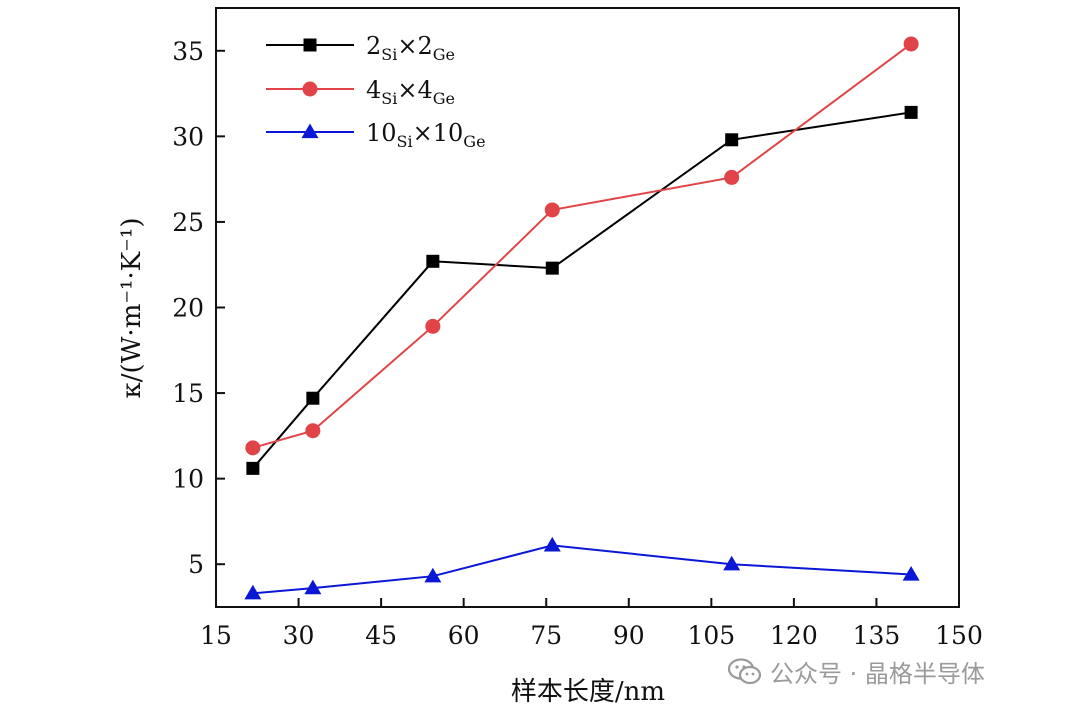 The image size is (1080, 718). What do you see at coordinates (794, 635) in the screenshot?
I see `x-tick-label: 120` at bounding box center [794, 635].